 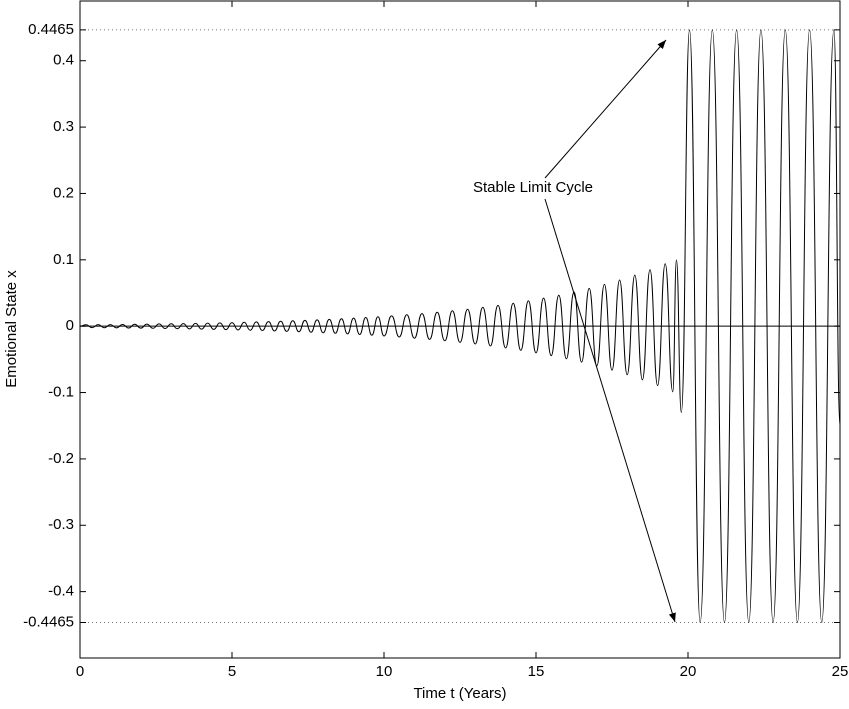 I want to click on y-tick-label: 0.4, so click(x=63, y=60).